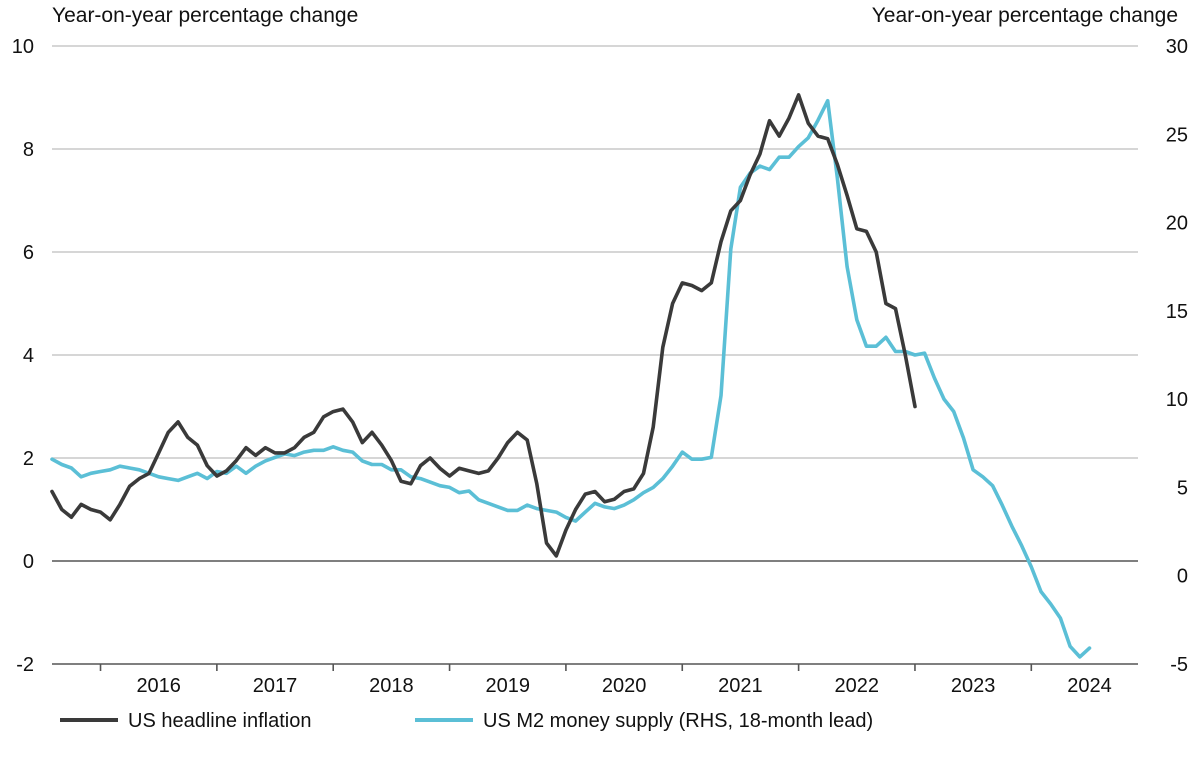 The height and width of the screenshot is (762, 1200). Describe the element at coordinates (740, 686) in the screenshot. I see `x-tick-label: 2021` at that location.